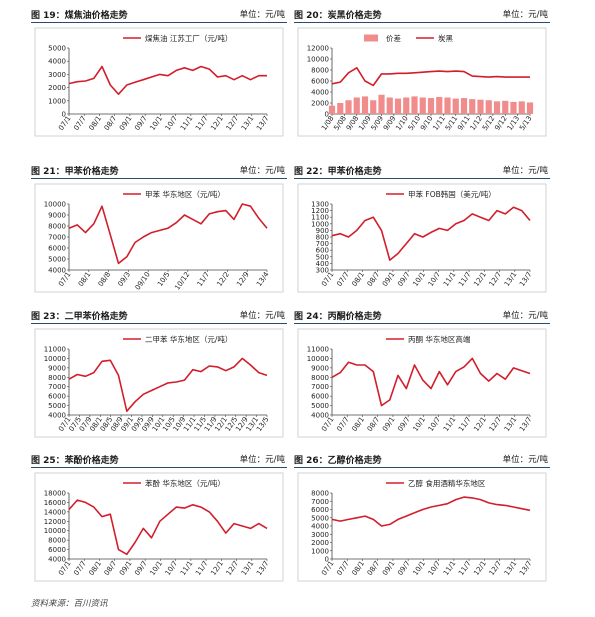 The height and width of the screenshot is (617, 595). Describe the element at coordinates (75, 461) in the screenshot. I see `chart-title: 图 25：苯酚价格走势` at that location.